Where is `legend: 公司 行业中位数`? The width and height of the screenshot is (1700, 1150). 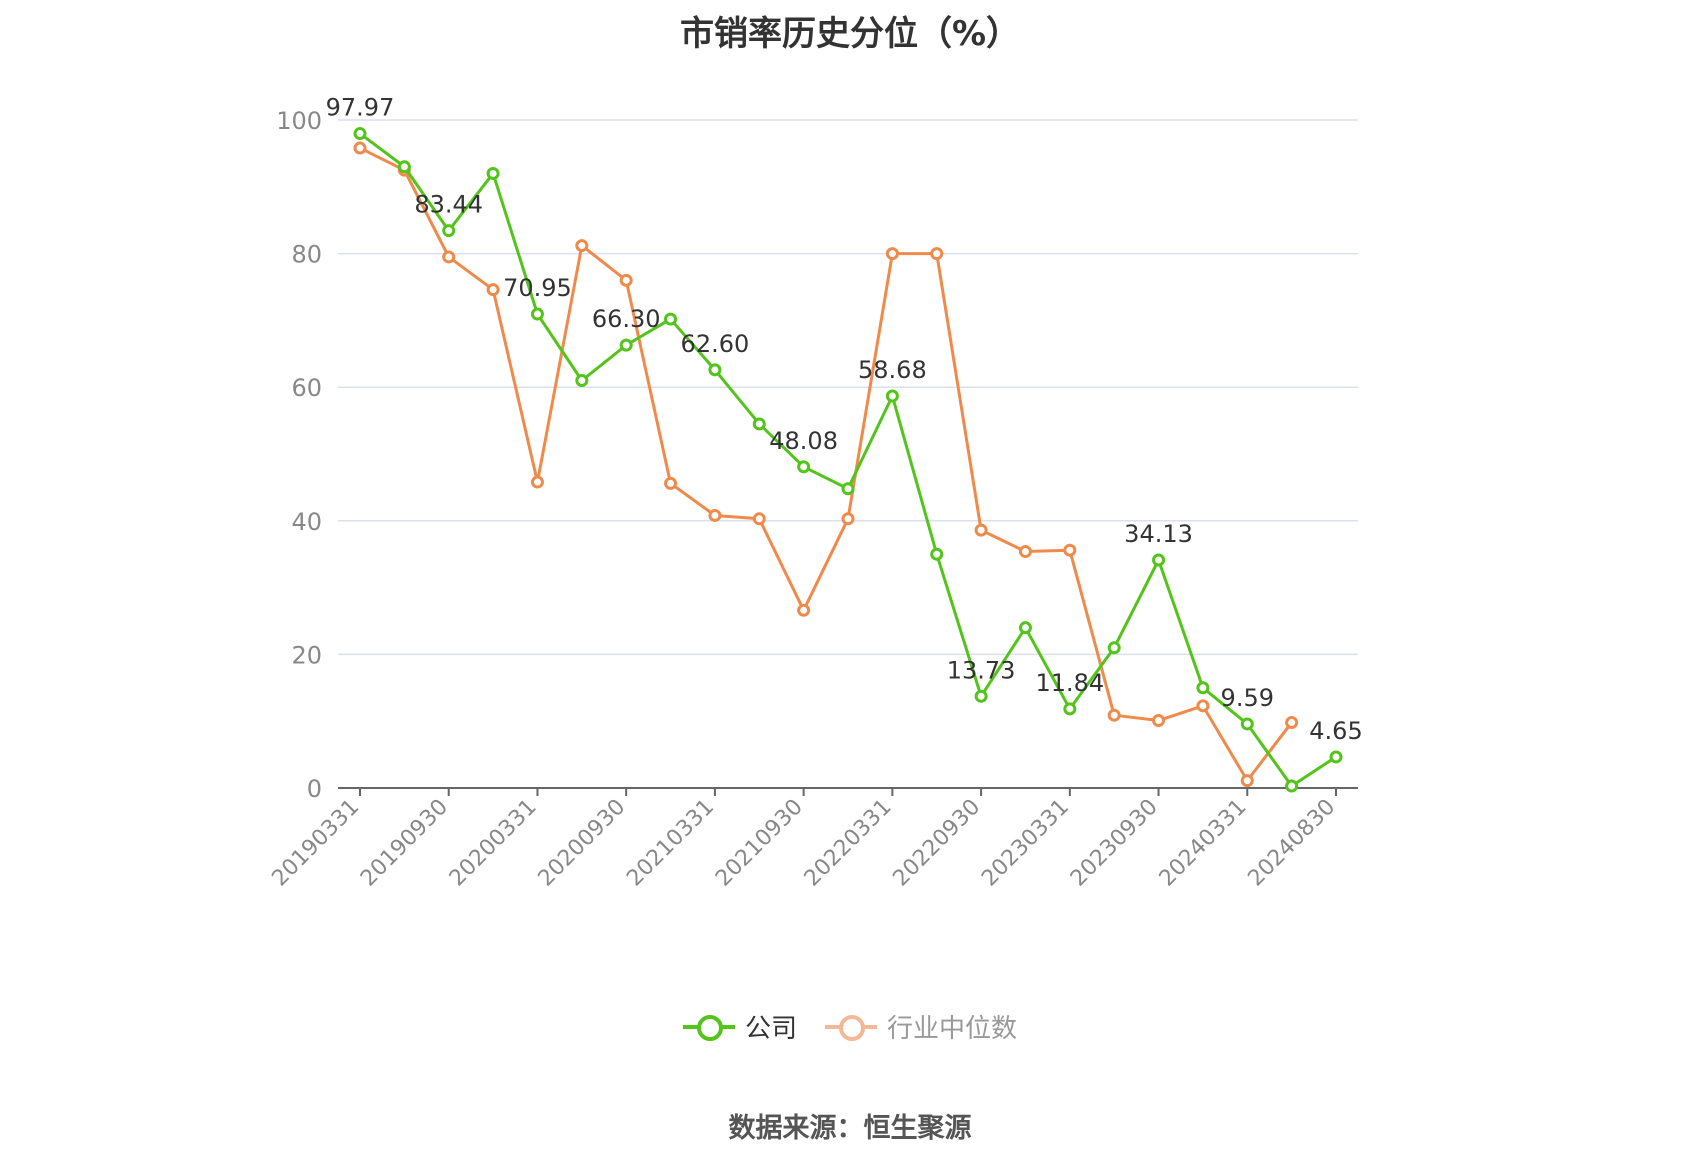
legend: 公司 行业中位数 is located at coordinates (850, 1026).